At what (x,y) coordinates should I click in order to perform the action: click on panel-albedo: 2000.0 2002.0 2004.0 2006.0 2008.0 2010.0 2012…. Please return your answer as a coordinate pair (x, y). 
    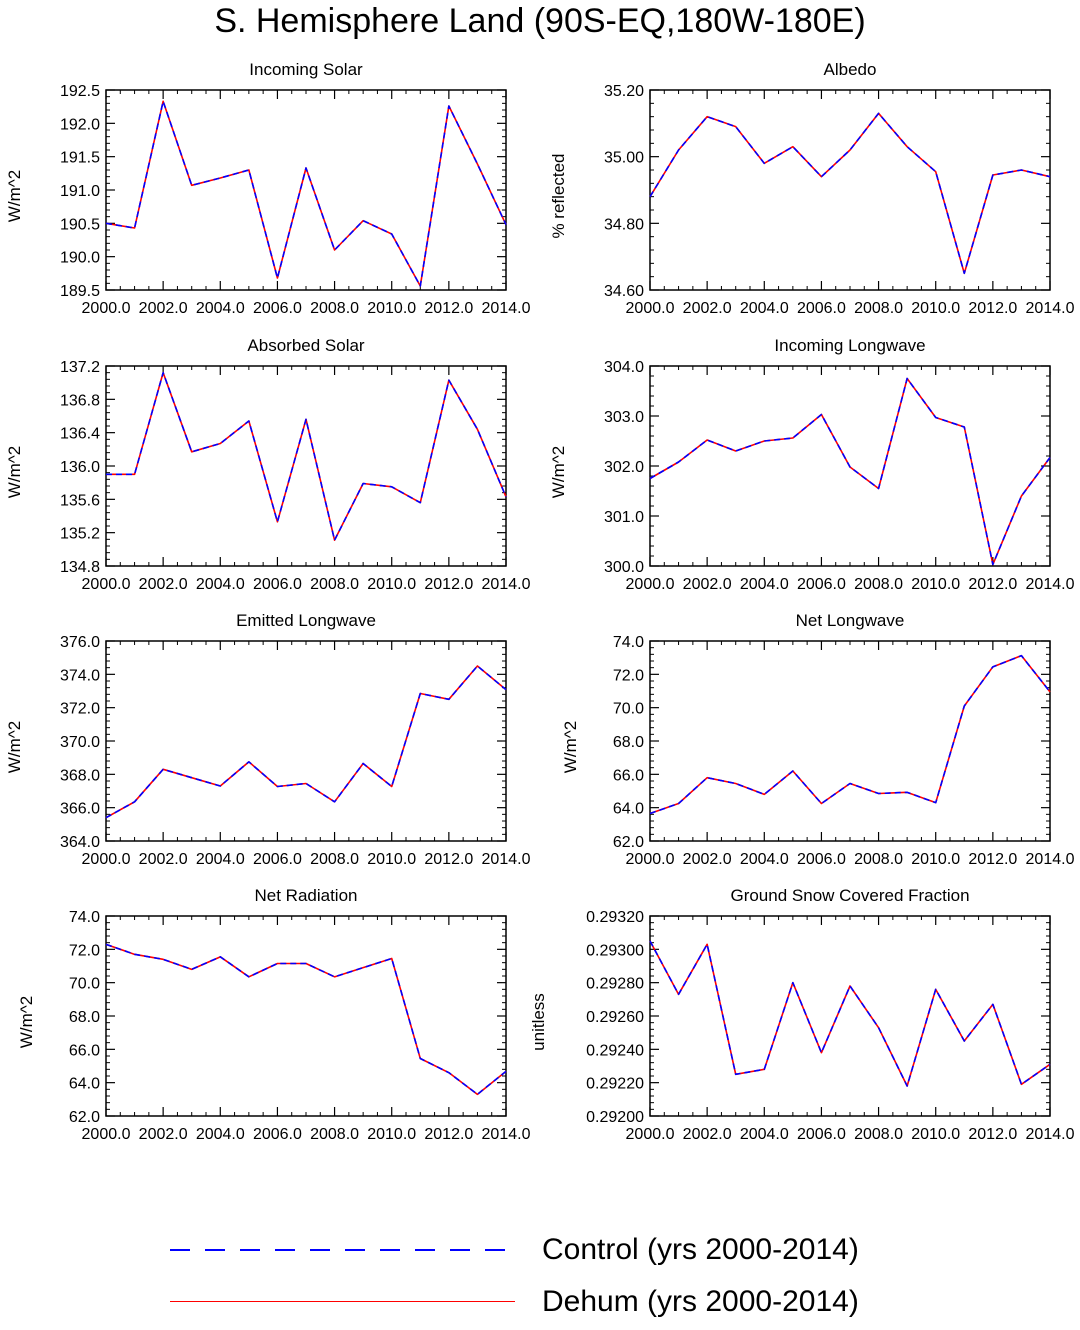
    Looking at the image, I should click on (812, 188).